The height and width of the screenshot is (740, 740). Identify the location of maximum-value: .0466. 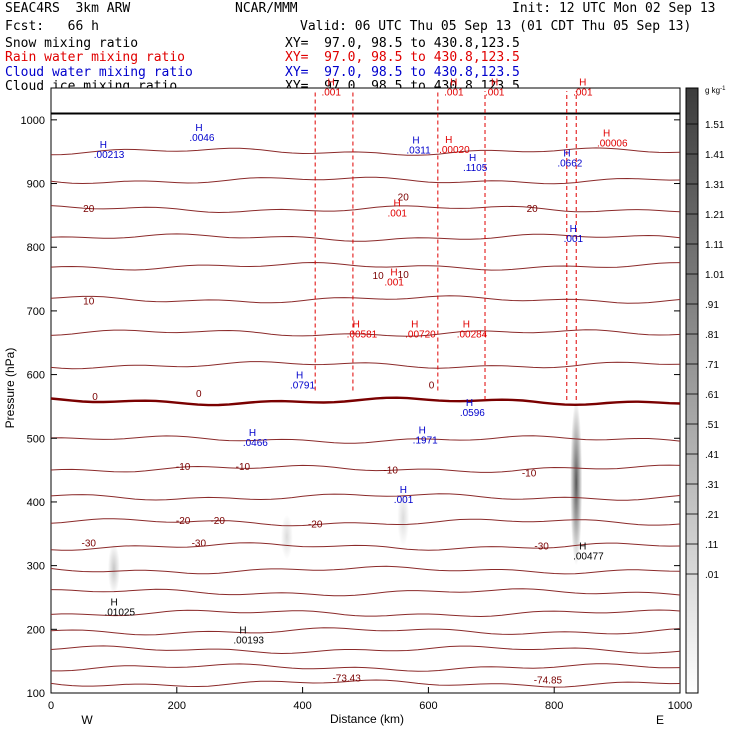
(255, 443).